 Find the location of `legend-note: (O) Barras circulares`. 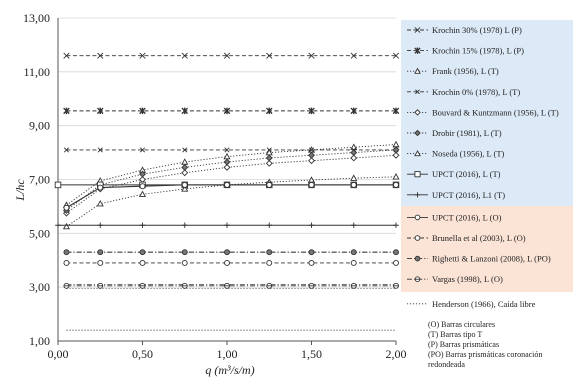

legend-note: (O) Barras circulares is located at coordinates (461, 324).